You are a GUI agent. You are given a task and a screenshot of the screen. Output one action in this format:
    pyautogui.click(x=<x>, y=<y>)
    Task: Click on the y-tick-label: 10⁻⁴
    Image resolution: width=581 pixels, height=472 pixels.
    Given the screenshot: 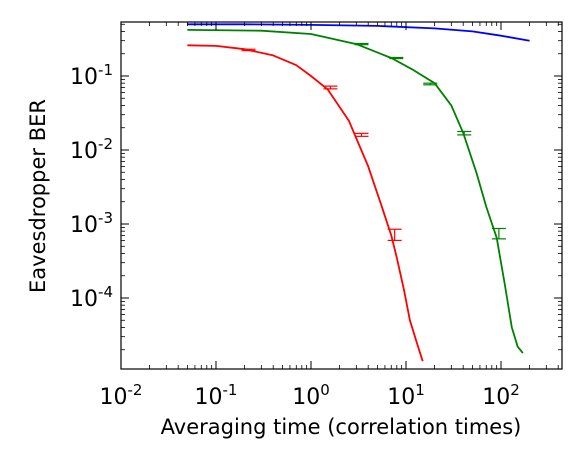 What is the action you would take?
    pyautogui.click(x=91, y=297)
    